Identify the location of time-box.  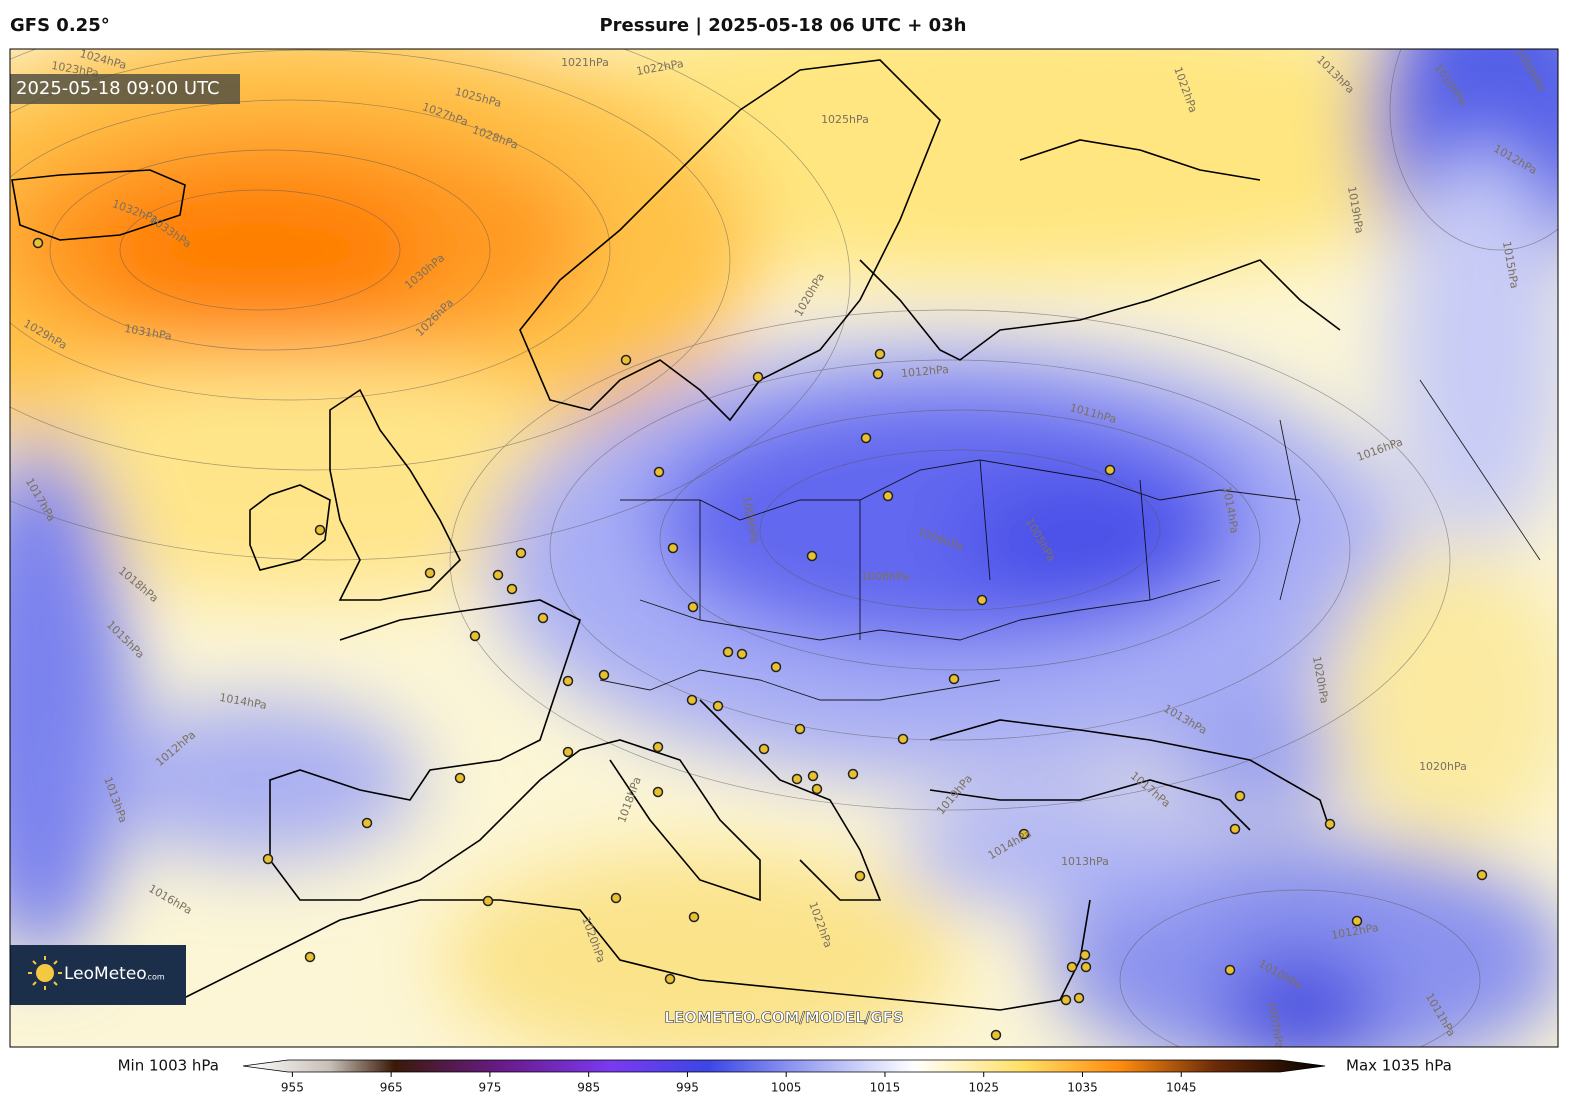
(125, 89).